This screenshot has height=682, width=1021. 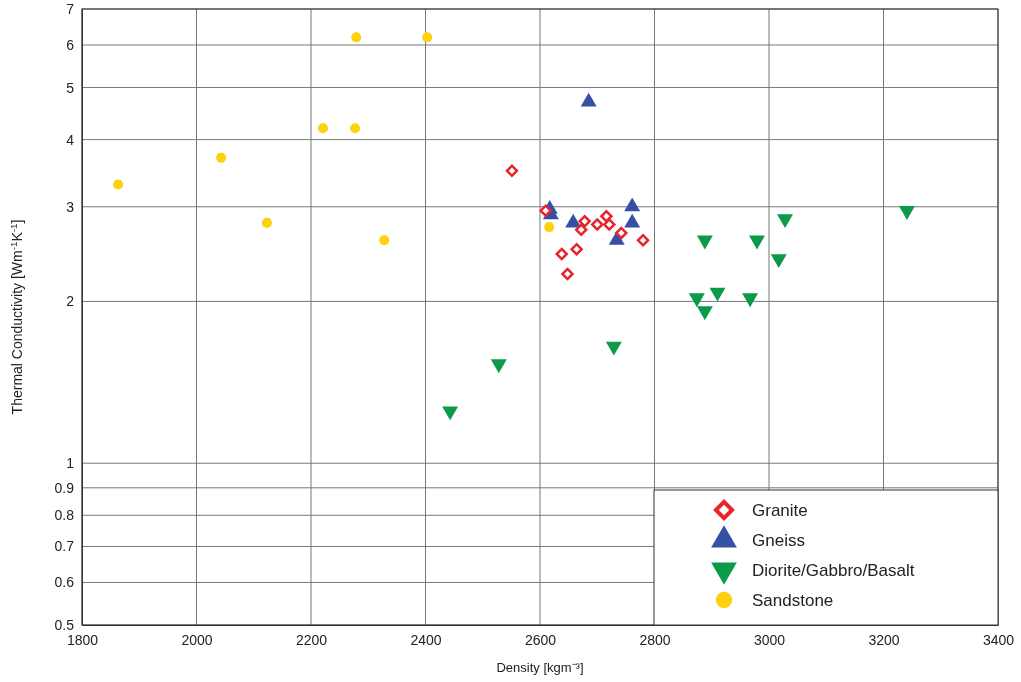 I want to click on y-tick-label: 1, so click(x=70, y=463).